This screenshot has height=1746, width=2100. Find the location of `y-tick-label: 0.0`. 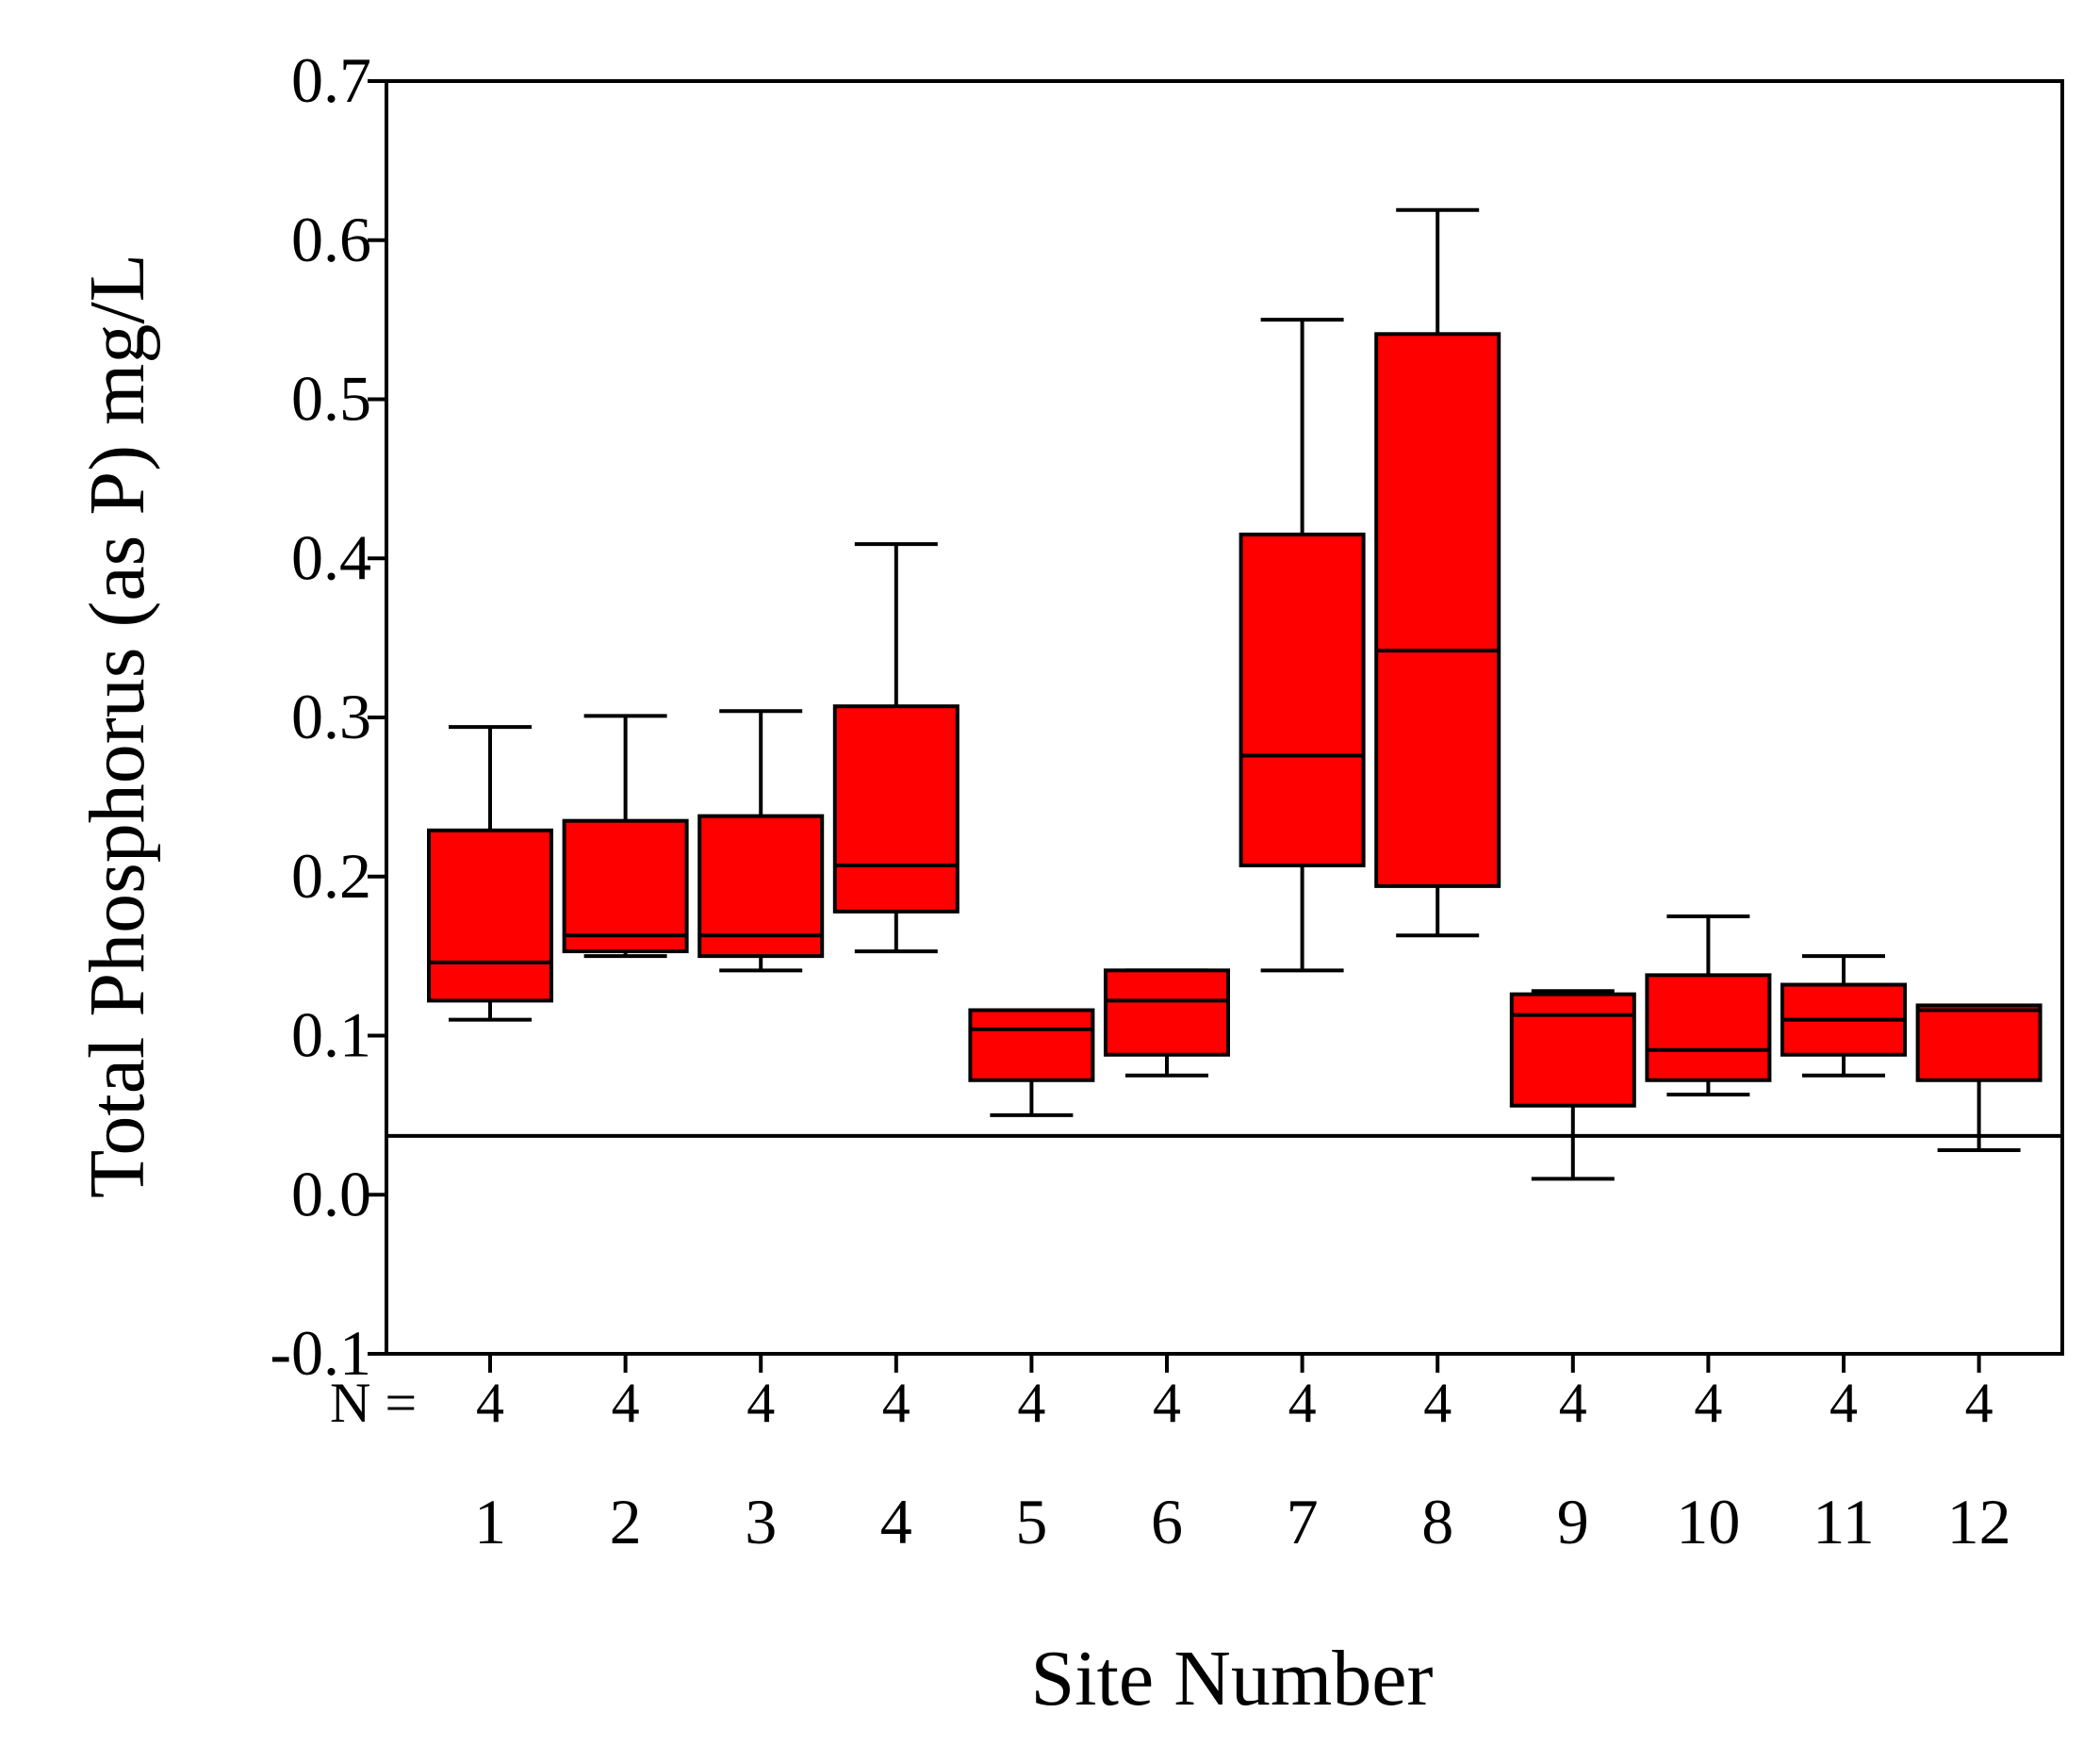

y-tick-label: 0.0 is located at coordinates (331, 1193).